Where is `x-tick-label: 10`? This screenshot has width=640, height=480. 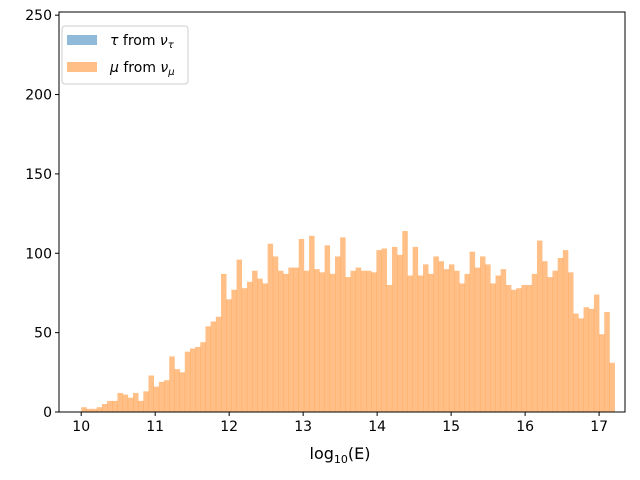 x-tick-label: 10 is located at coordinates (81, 427).